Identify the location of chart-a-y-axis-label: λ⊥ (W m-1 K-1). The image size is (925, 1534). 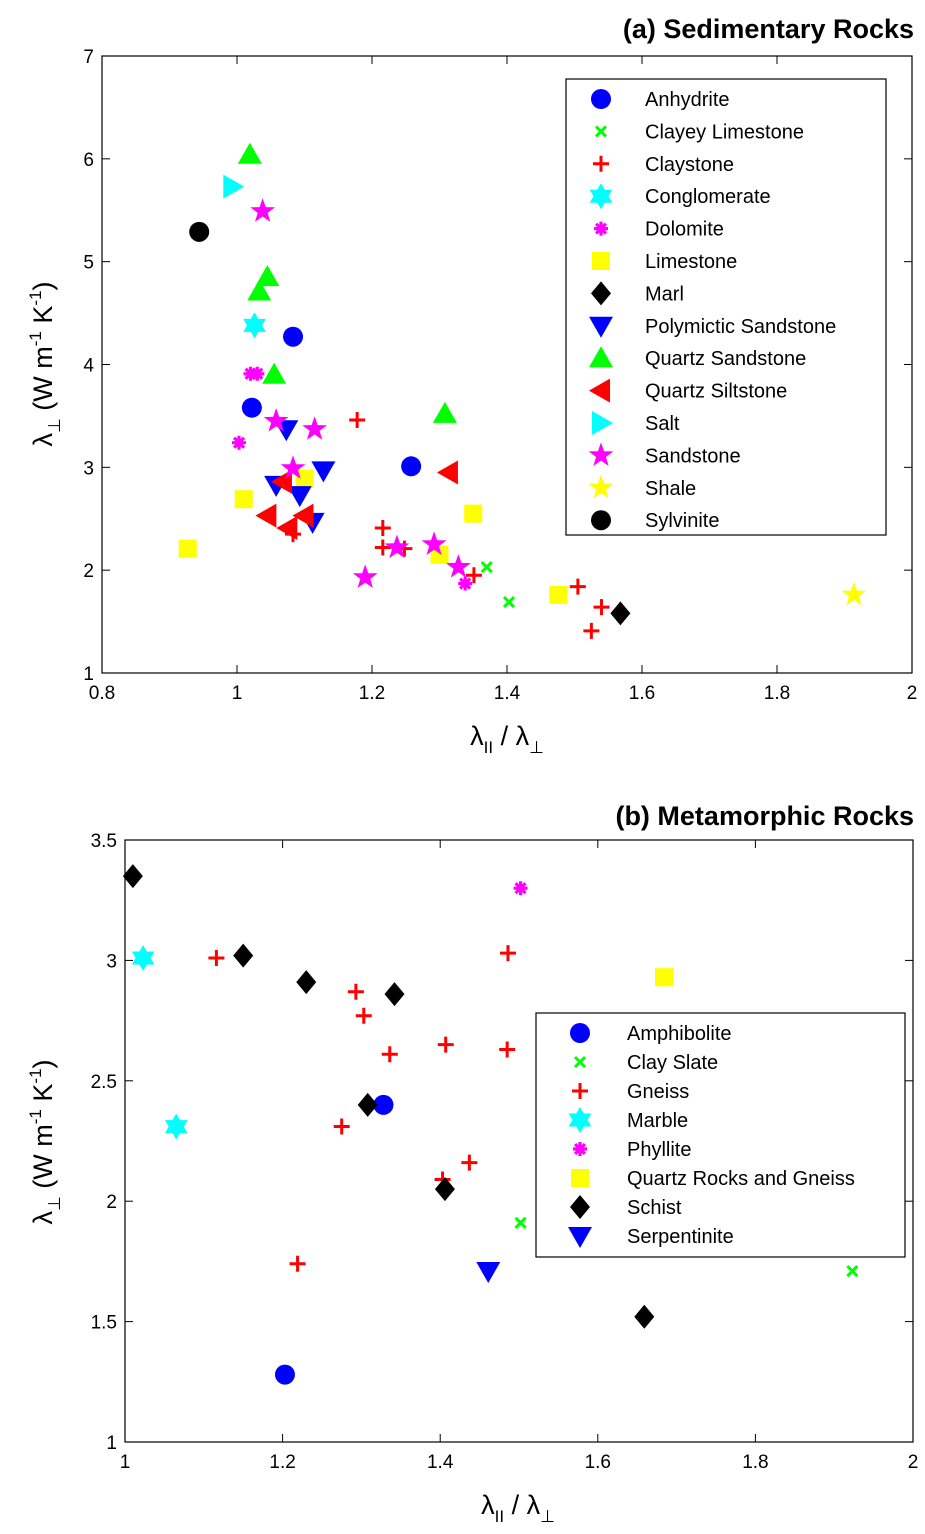
(45, 363).